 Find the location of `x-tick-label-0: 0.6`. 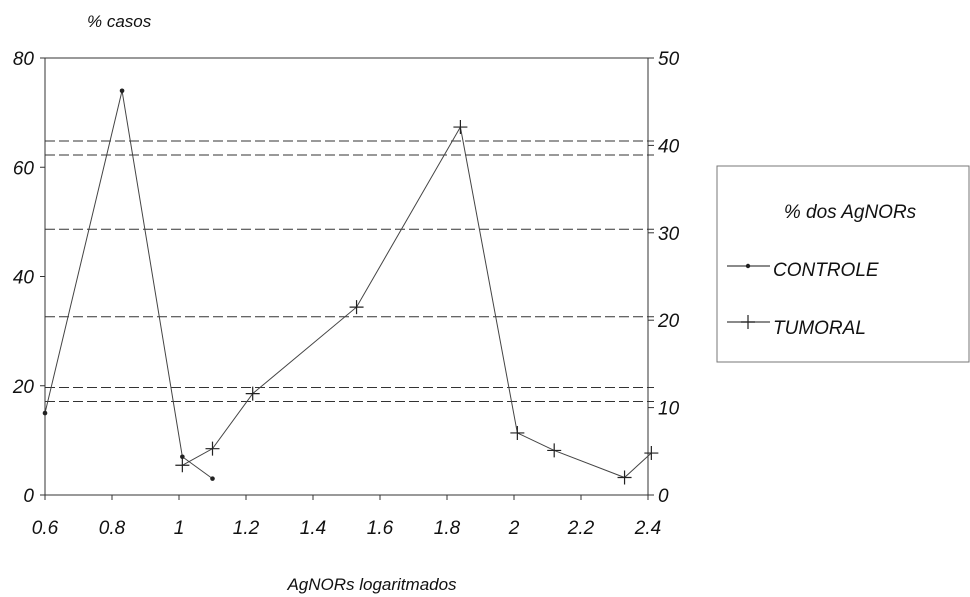

x-tick-label-0: 0.6 is located at coordinates (45, 528).